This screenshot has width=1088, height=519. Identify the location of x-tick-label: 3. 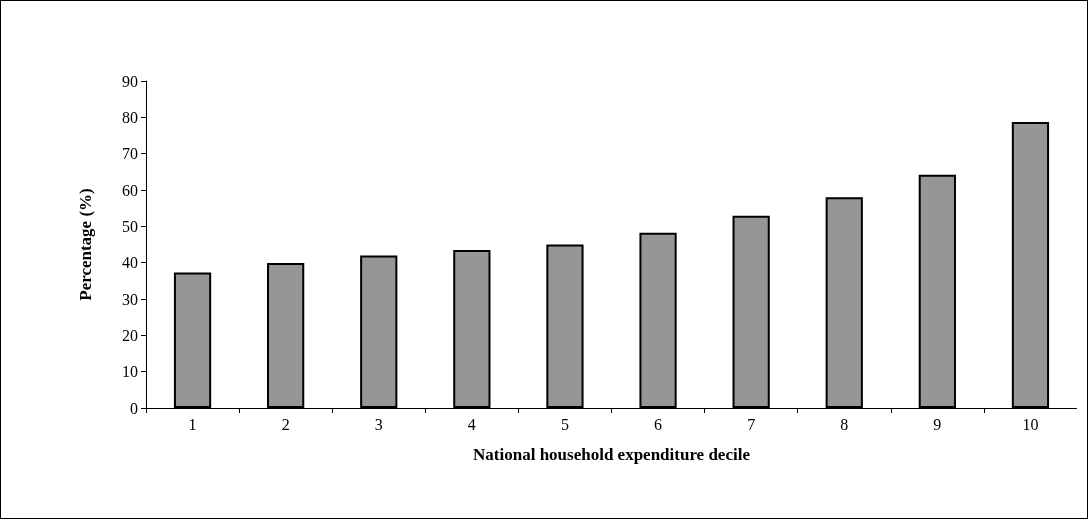
(378, 424).